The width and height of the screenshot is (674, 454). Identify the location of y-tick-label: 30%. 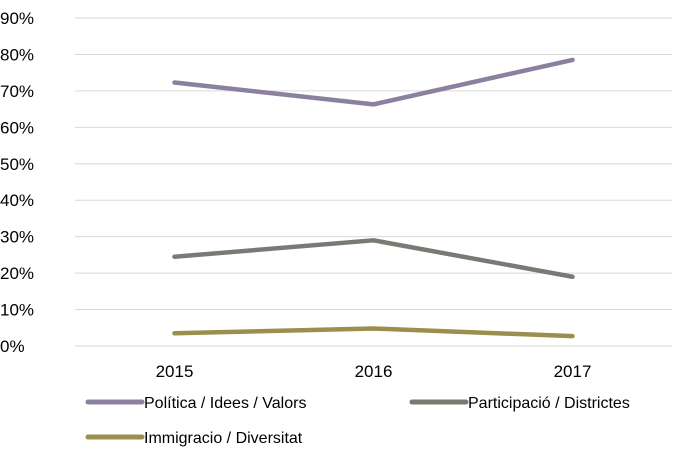
(17, 237).